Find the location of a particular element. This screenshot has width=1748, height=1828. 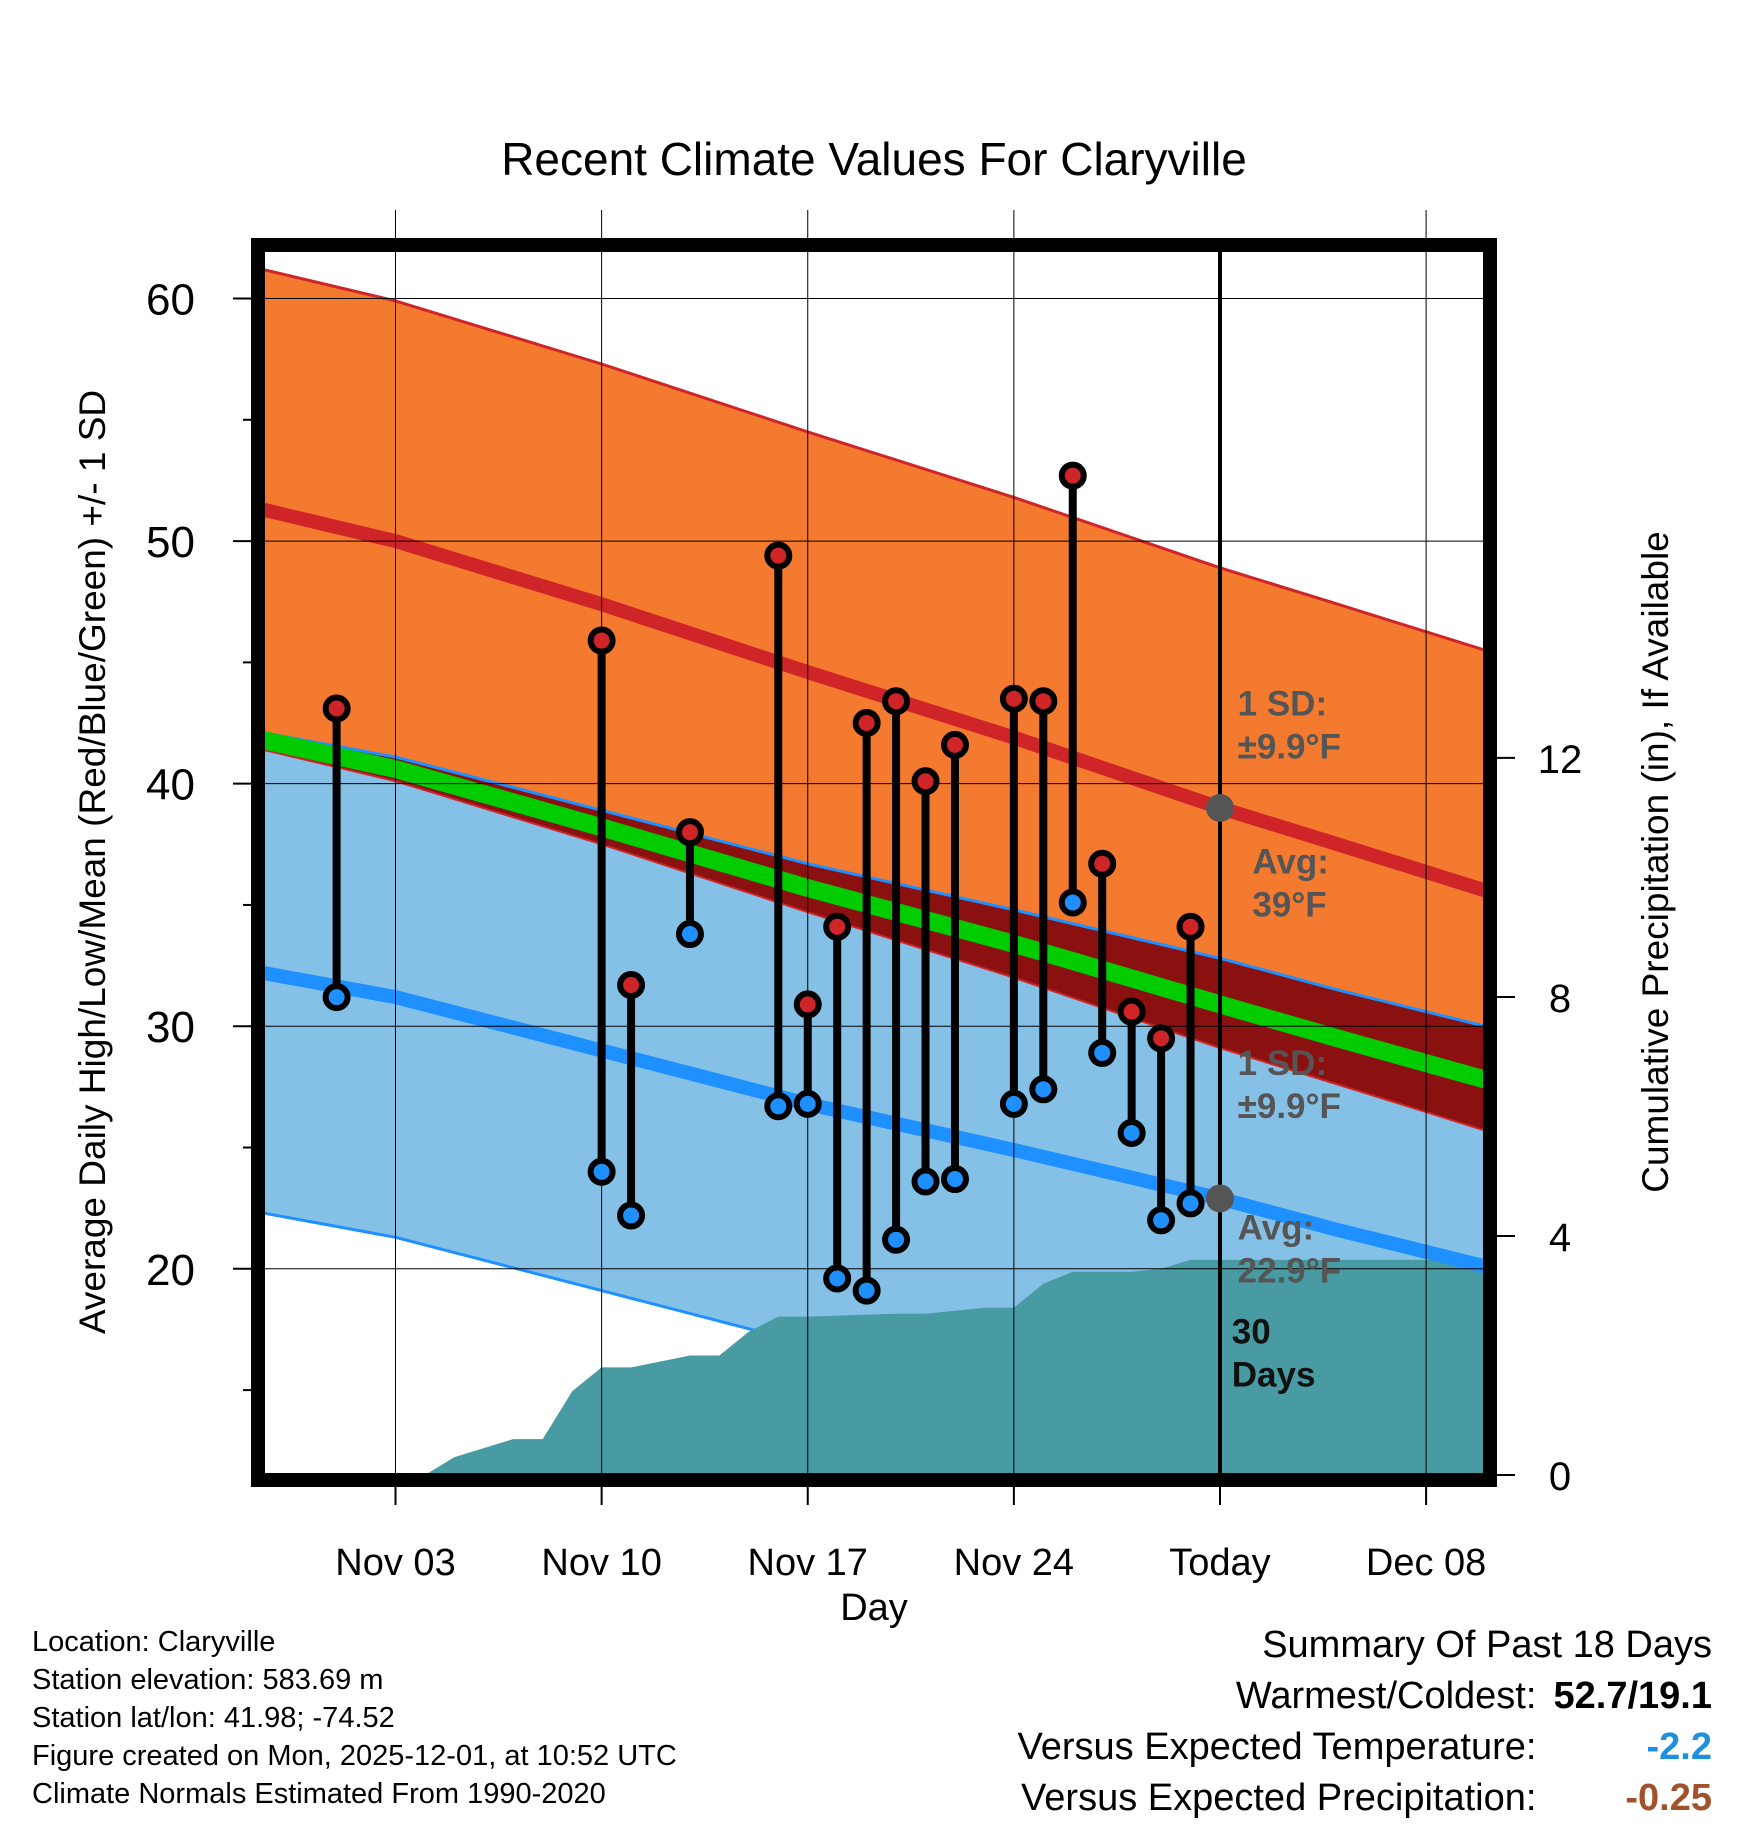

precip-value: -0.25 is located at coordinates (1668, 1798).